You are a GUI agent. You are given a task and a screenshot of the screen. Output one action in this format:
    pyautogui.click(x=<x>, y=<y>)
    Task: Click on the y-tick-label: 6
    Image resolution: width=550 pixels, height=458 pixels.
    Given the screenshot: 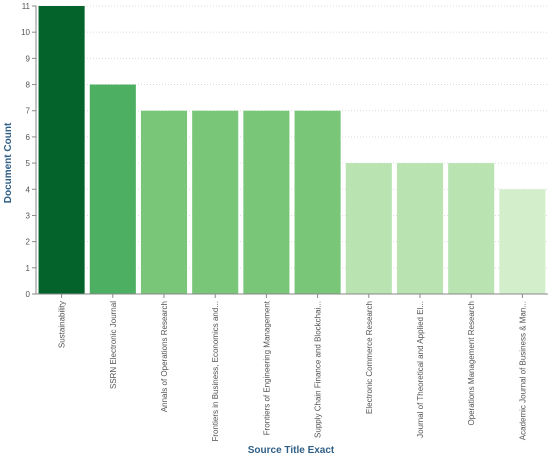 What is the action you would take?
    pyautogui.click(x=28, y=137)
    